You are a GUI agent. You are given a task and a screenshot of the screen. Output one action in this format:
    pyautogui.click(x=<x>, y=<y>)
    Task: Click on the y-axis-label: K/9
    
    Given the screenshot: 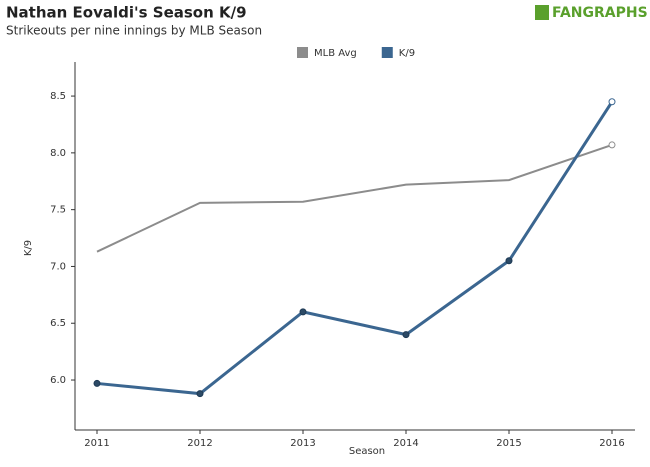 What is the action you would take?
    pyautogui.click(x=28, y=248)
    